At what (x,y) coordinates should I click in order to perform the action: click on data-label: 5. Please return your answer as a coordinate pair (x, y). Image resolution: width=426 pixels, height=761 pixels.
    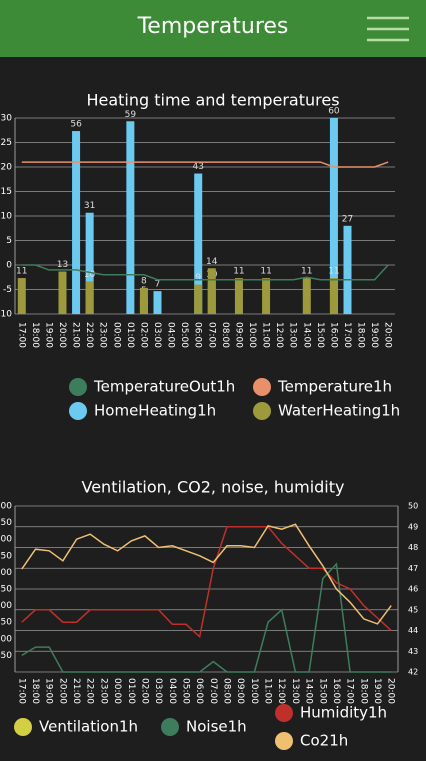
    Looking at the image, I should click on (144, 291).